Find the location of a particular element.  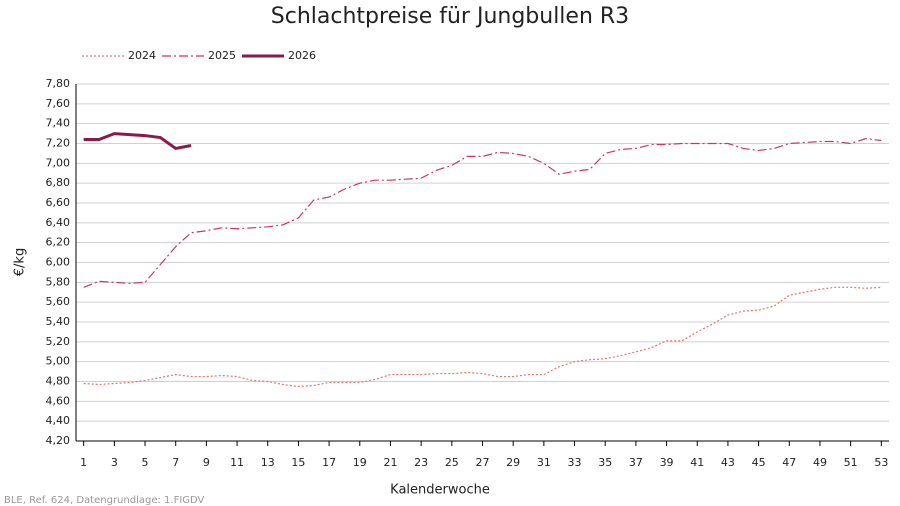

x-tick-label: 51 is located at coordinates (851, 462).